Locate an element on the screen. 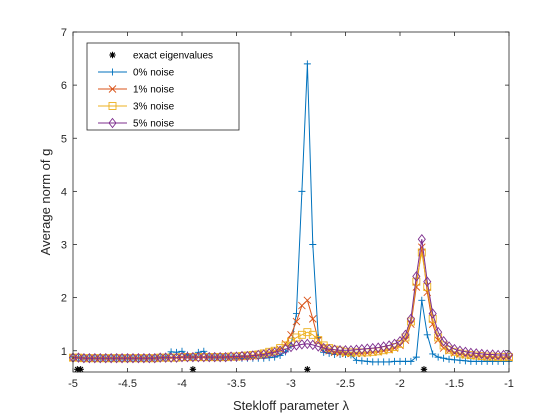  exact-eigenvalue-markers is located at coordinates (251, 369).